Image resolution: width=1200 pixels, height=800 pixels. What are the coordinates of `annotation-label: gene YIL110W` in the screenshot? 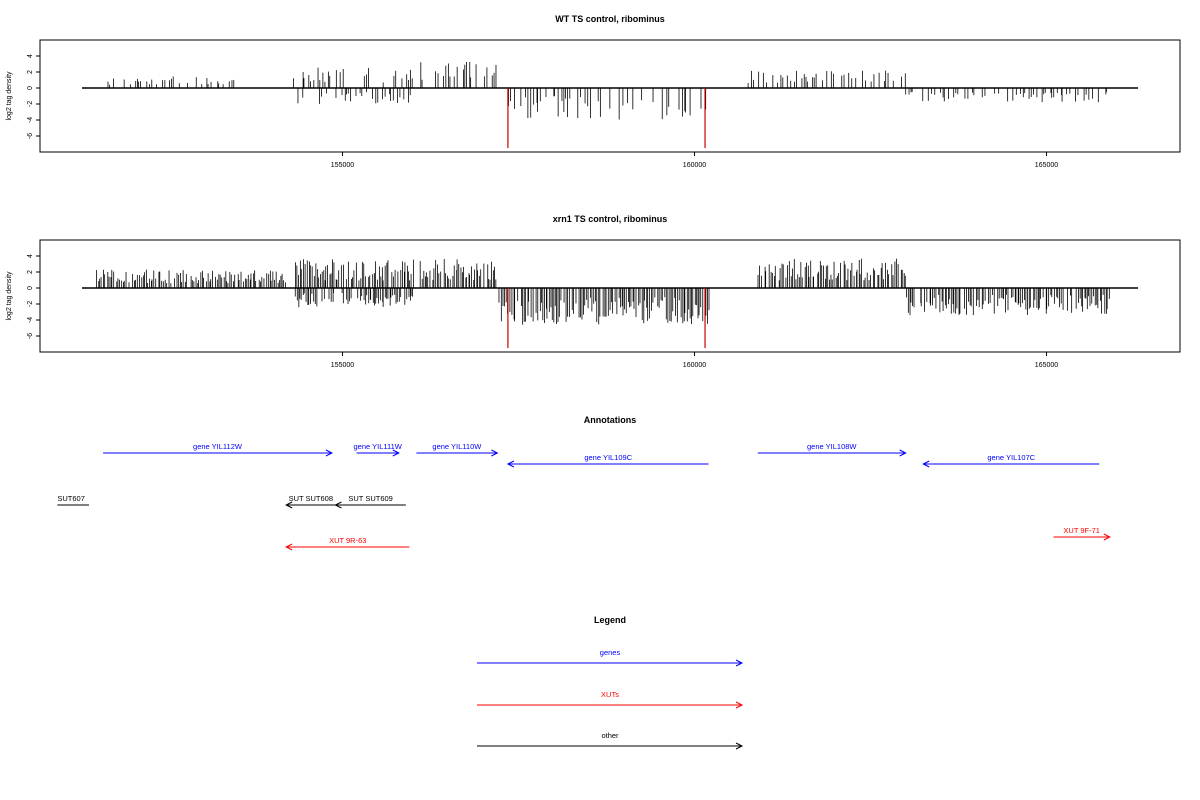 It's located at (457, 446).